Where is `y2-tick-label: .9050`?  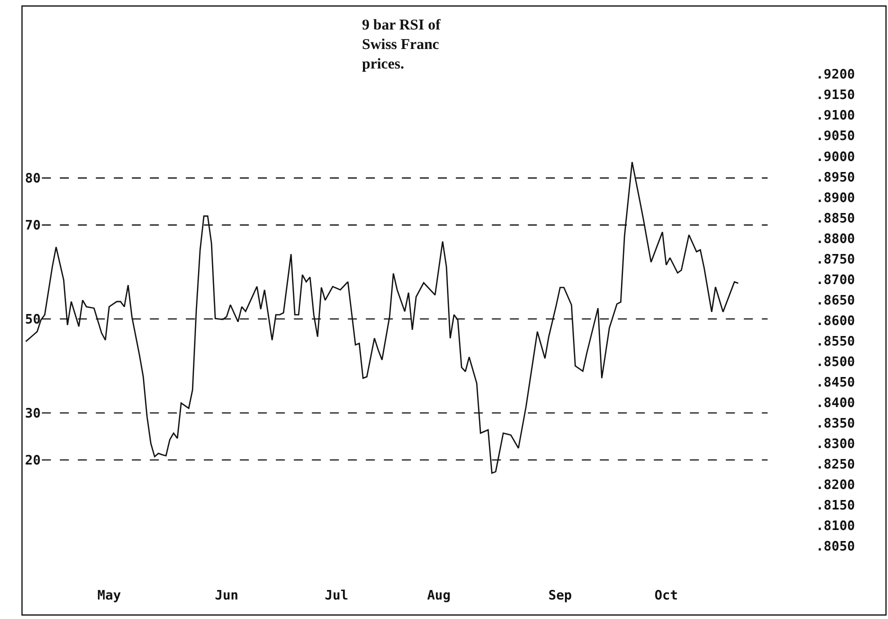
y2-tick-label: .9050 is located at coordinates (836, 136).